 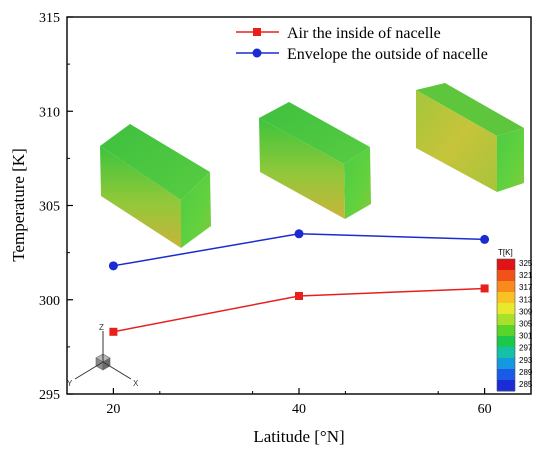 What do you see at coordinates (113, 409) in the screenshot?
I see `x-tick-label: 20` at bounding box center [113, 409].